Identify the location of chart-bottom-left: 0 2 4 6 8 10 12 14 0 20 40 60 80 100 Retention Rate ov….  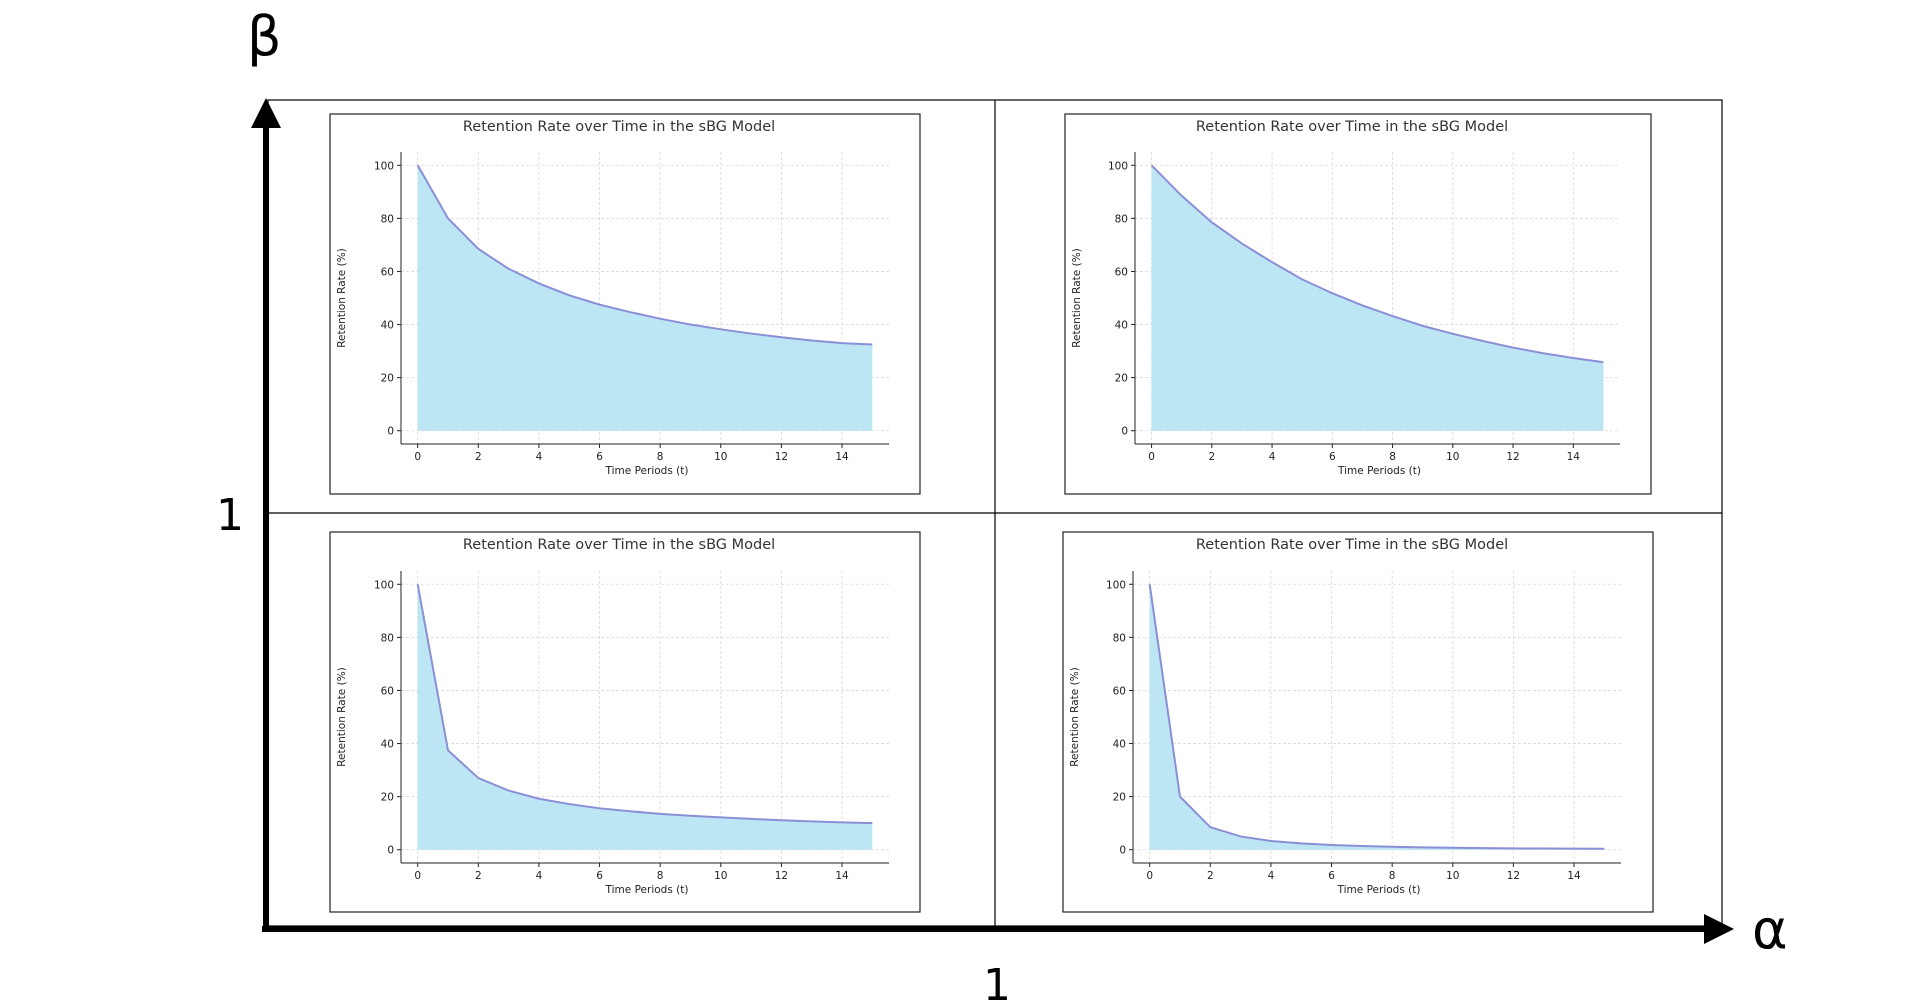
(625, 722).